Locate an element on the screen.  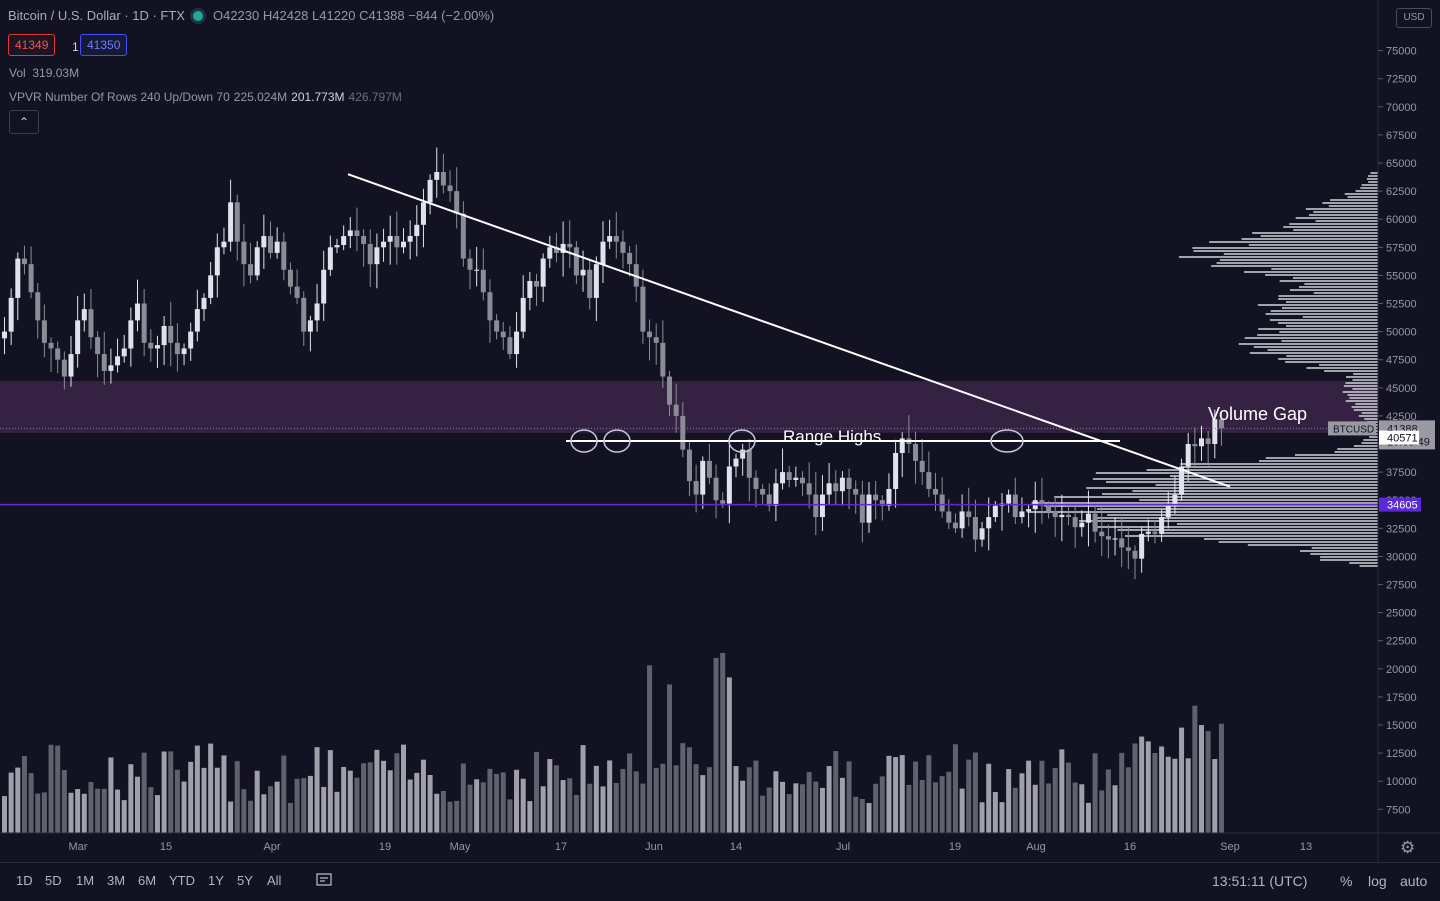
timeframe-6m: 6M is located at coordinates (147, 880).